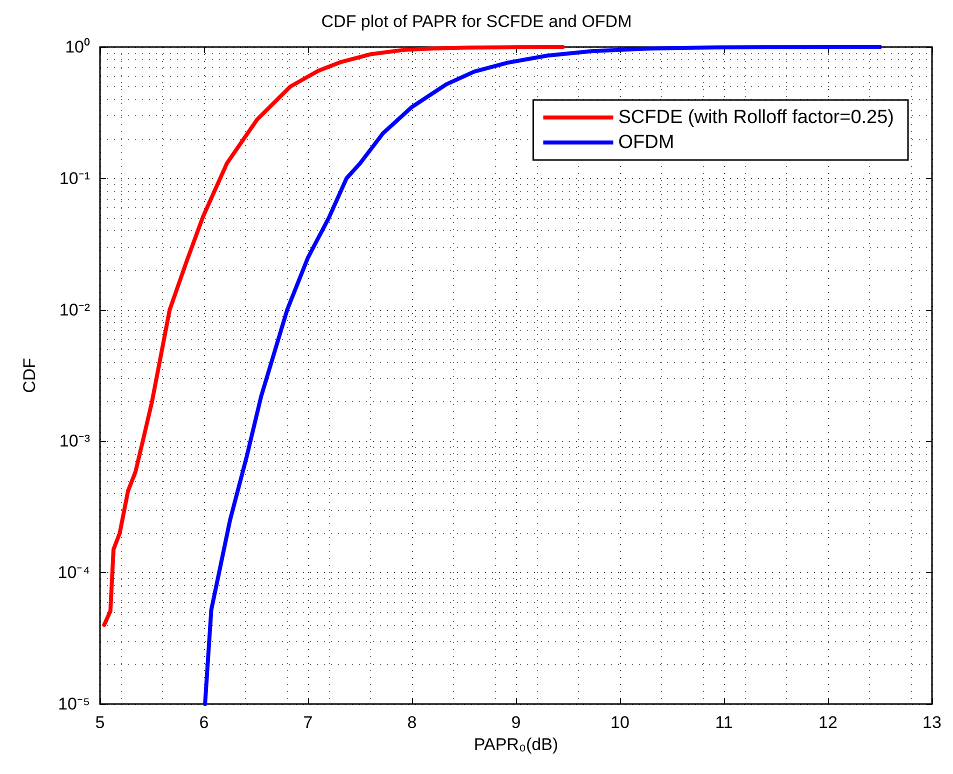 The width and height of the screenshot is (953, 774). What do you see at coordinates (29, 375) in the screenshot?
I see `y-axis-title: CDF` at bounding box center [29, 375].